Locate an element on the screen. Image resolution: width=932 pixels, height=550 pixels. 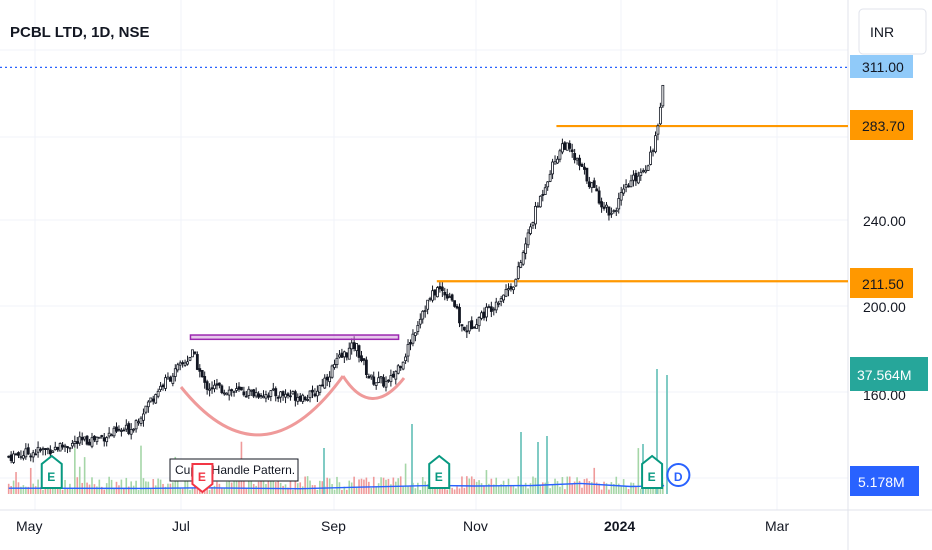
pattern-annotation: Cup & Handle Pattern. is located at coordinates (234, 470).